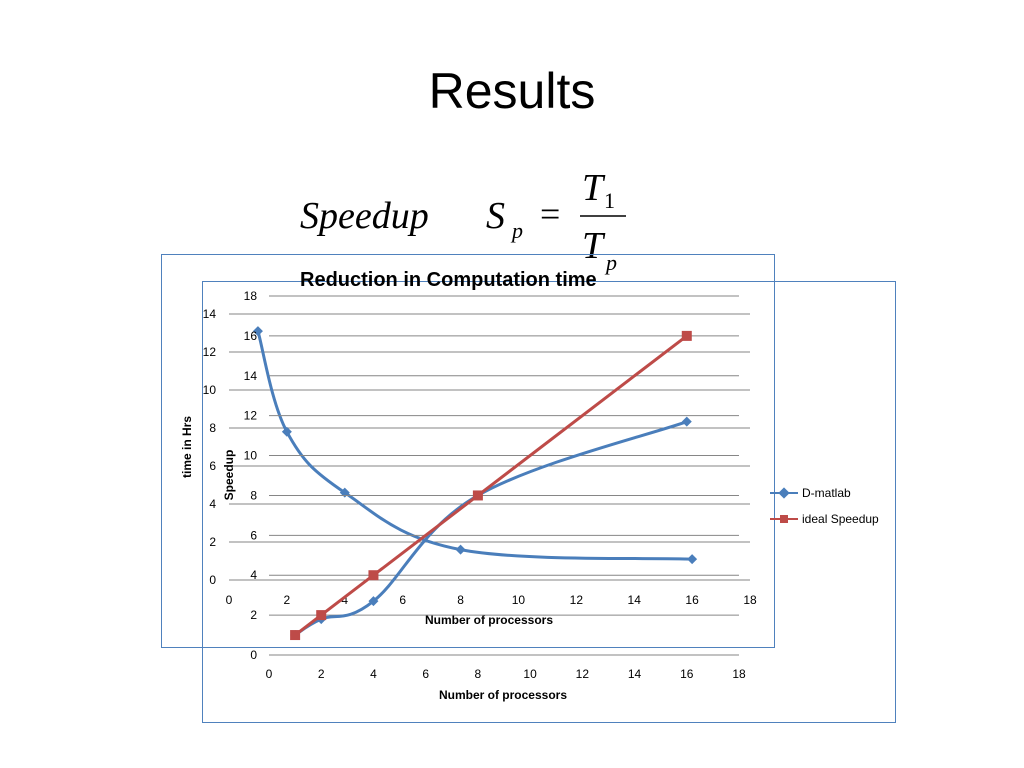  What do you see at coordinates (550, 214) in the screenshot?
I see `formula-equals: =` at bounding box center [550, 214].